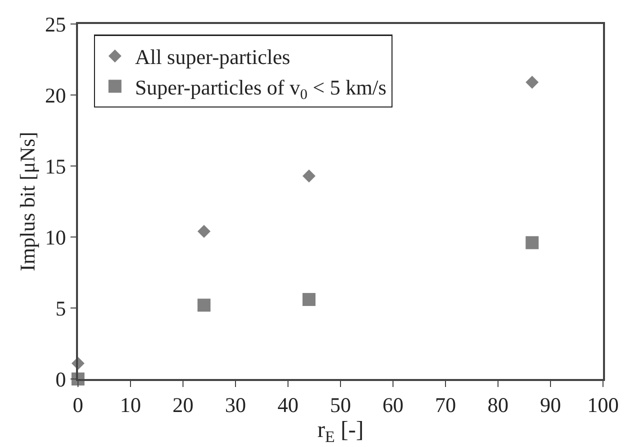  What do you see at coordinates (603, 404) in the screenshot?
I see `x-tick-label: 100` at bounding box center [603, 404].